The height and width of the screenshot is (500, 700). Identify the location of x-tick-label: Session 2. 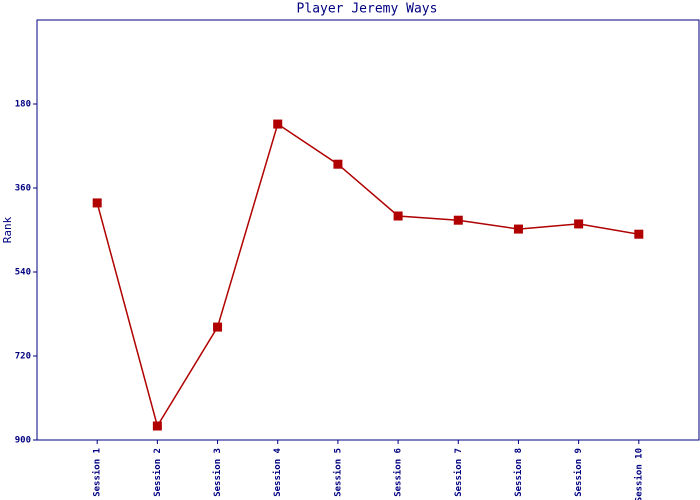
(157, 472).